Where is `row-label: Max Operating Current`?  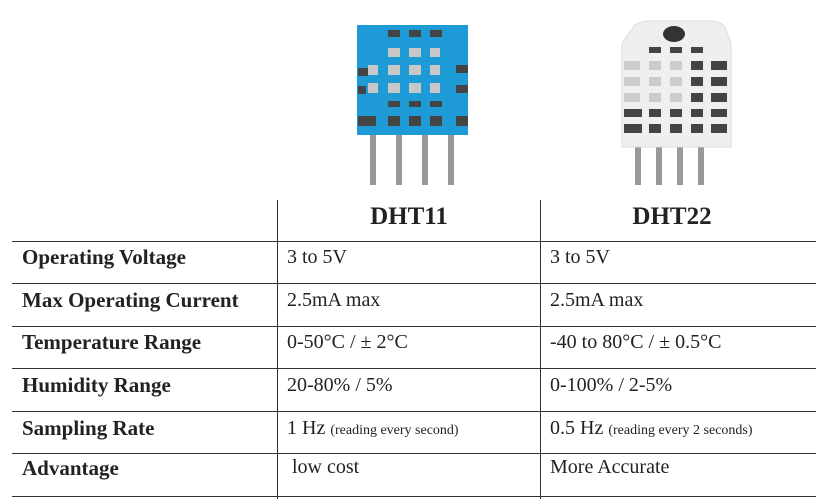
row-label: Max Operating Current is located at coordinates (130, 300).